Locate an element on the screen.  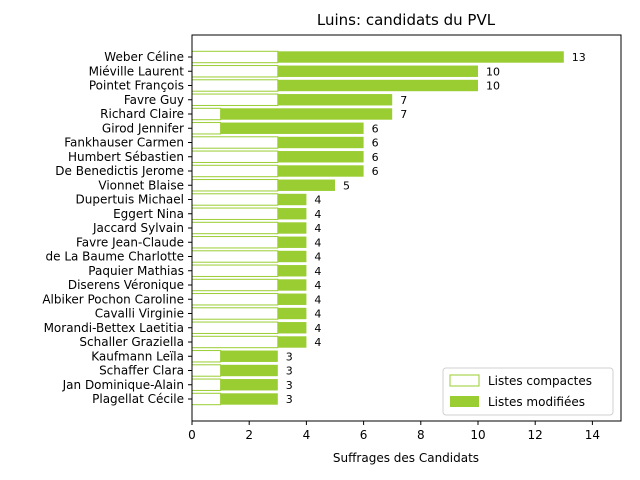
legend-swatch-compactes is located at coordinates (464, 380).